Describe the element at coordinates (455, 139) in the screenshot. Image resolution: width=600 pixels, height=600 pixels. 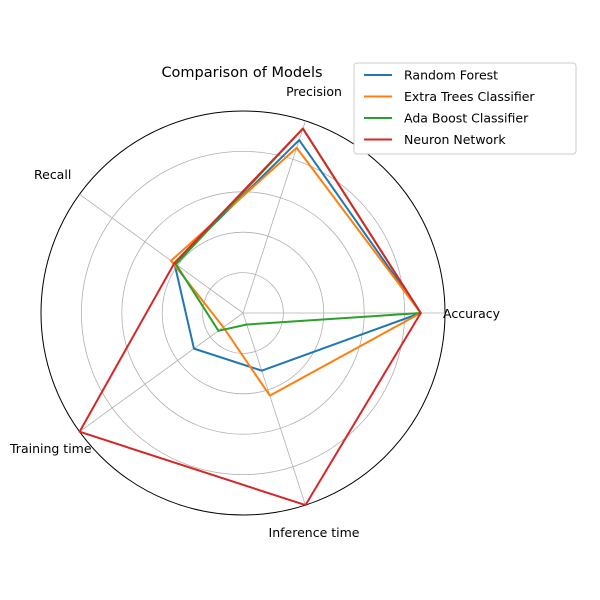
I see `legend-label-neuron-network: Neuron Network` at that location.